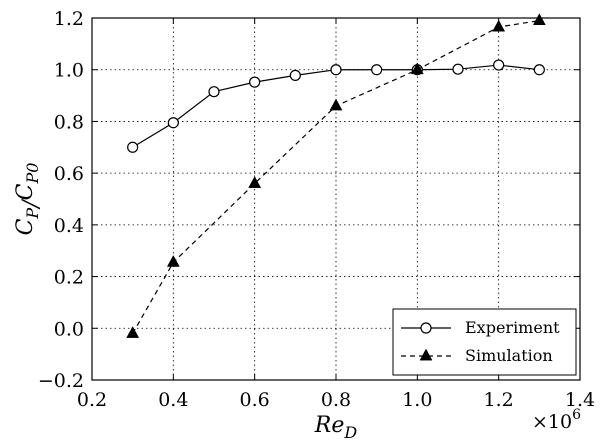 The height and width of the screenshot is (440, 605). Describe the element at coordinates (69, 226) in the screenshot. I see `y-tick-label: 0.4` at that location.